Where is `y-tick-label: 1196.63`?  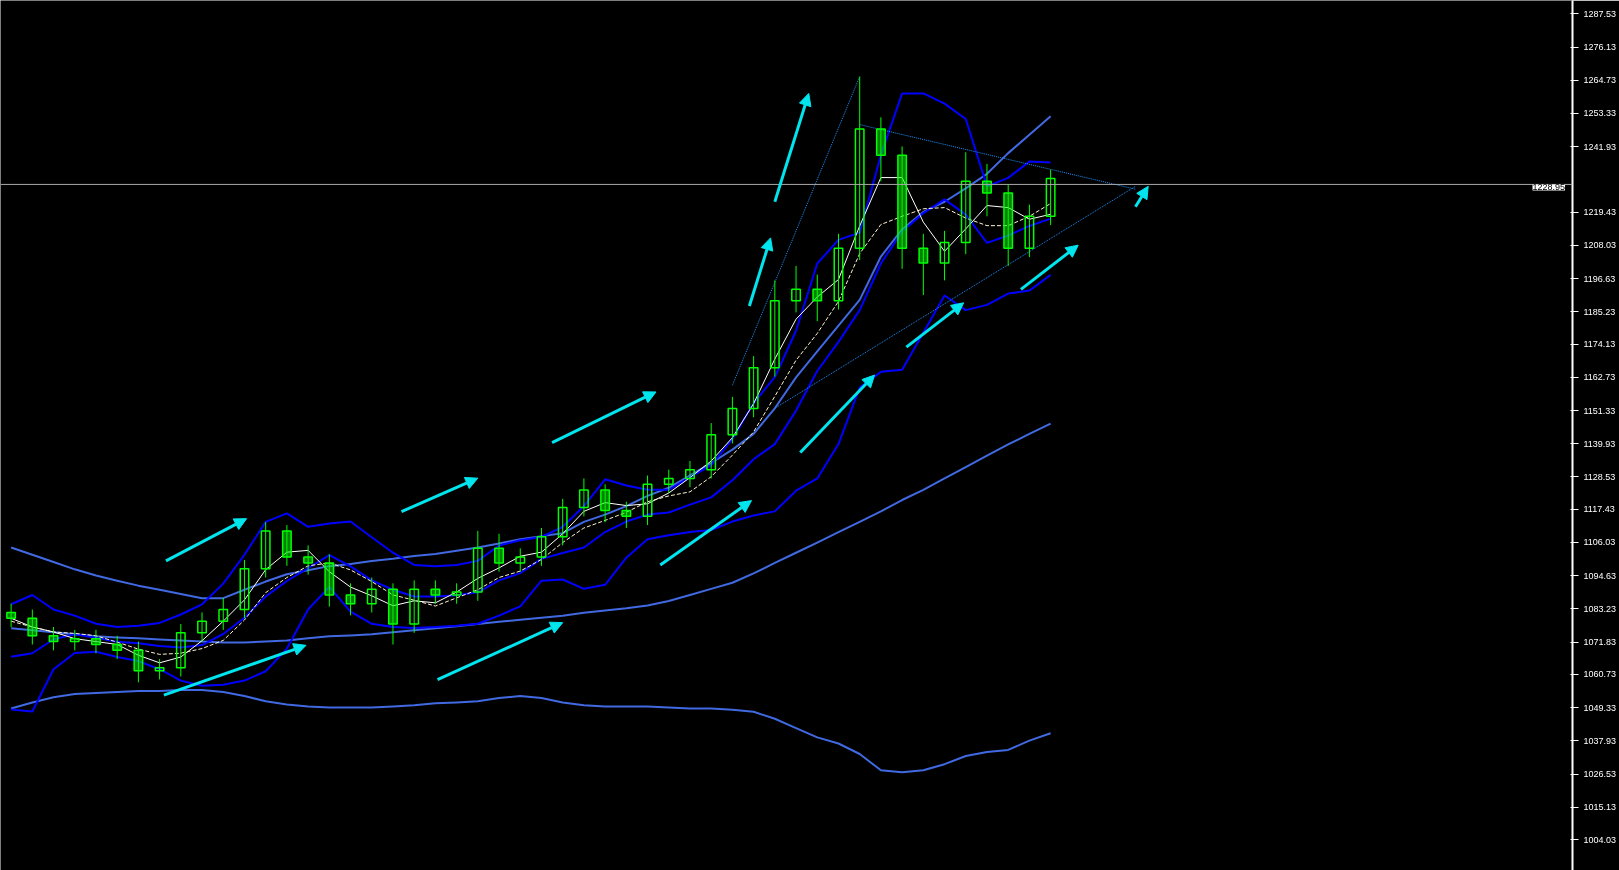
y-tick-label: 1196.63 is located at coordinates (1599, 278).